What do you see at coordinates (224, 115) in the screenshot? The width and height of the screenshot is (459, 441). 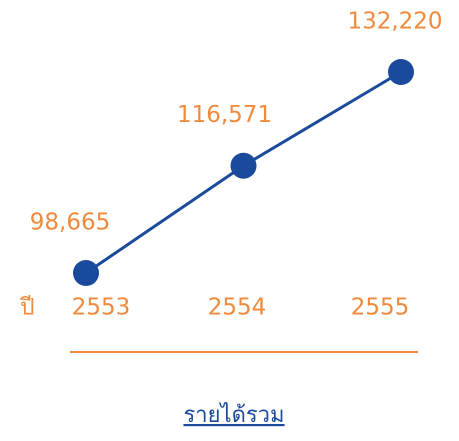 I see `value-label: 116,571` at bounding box center [224, 115].